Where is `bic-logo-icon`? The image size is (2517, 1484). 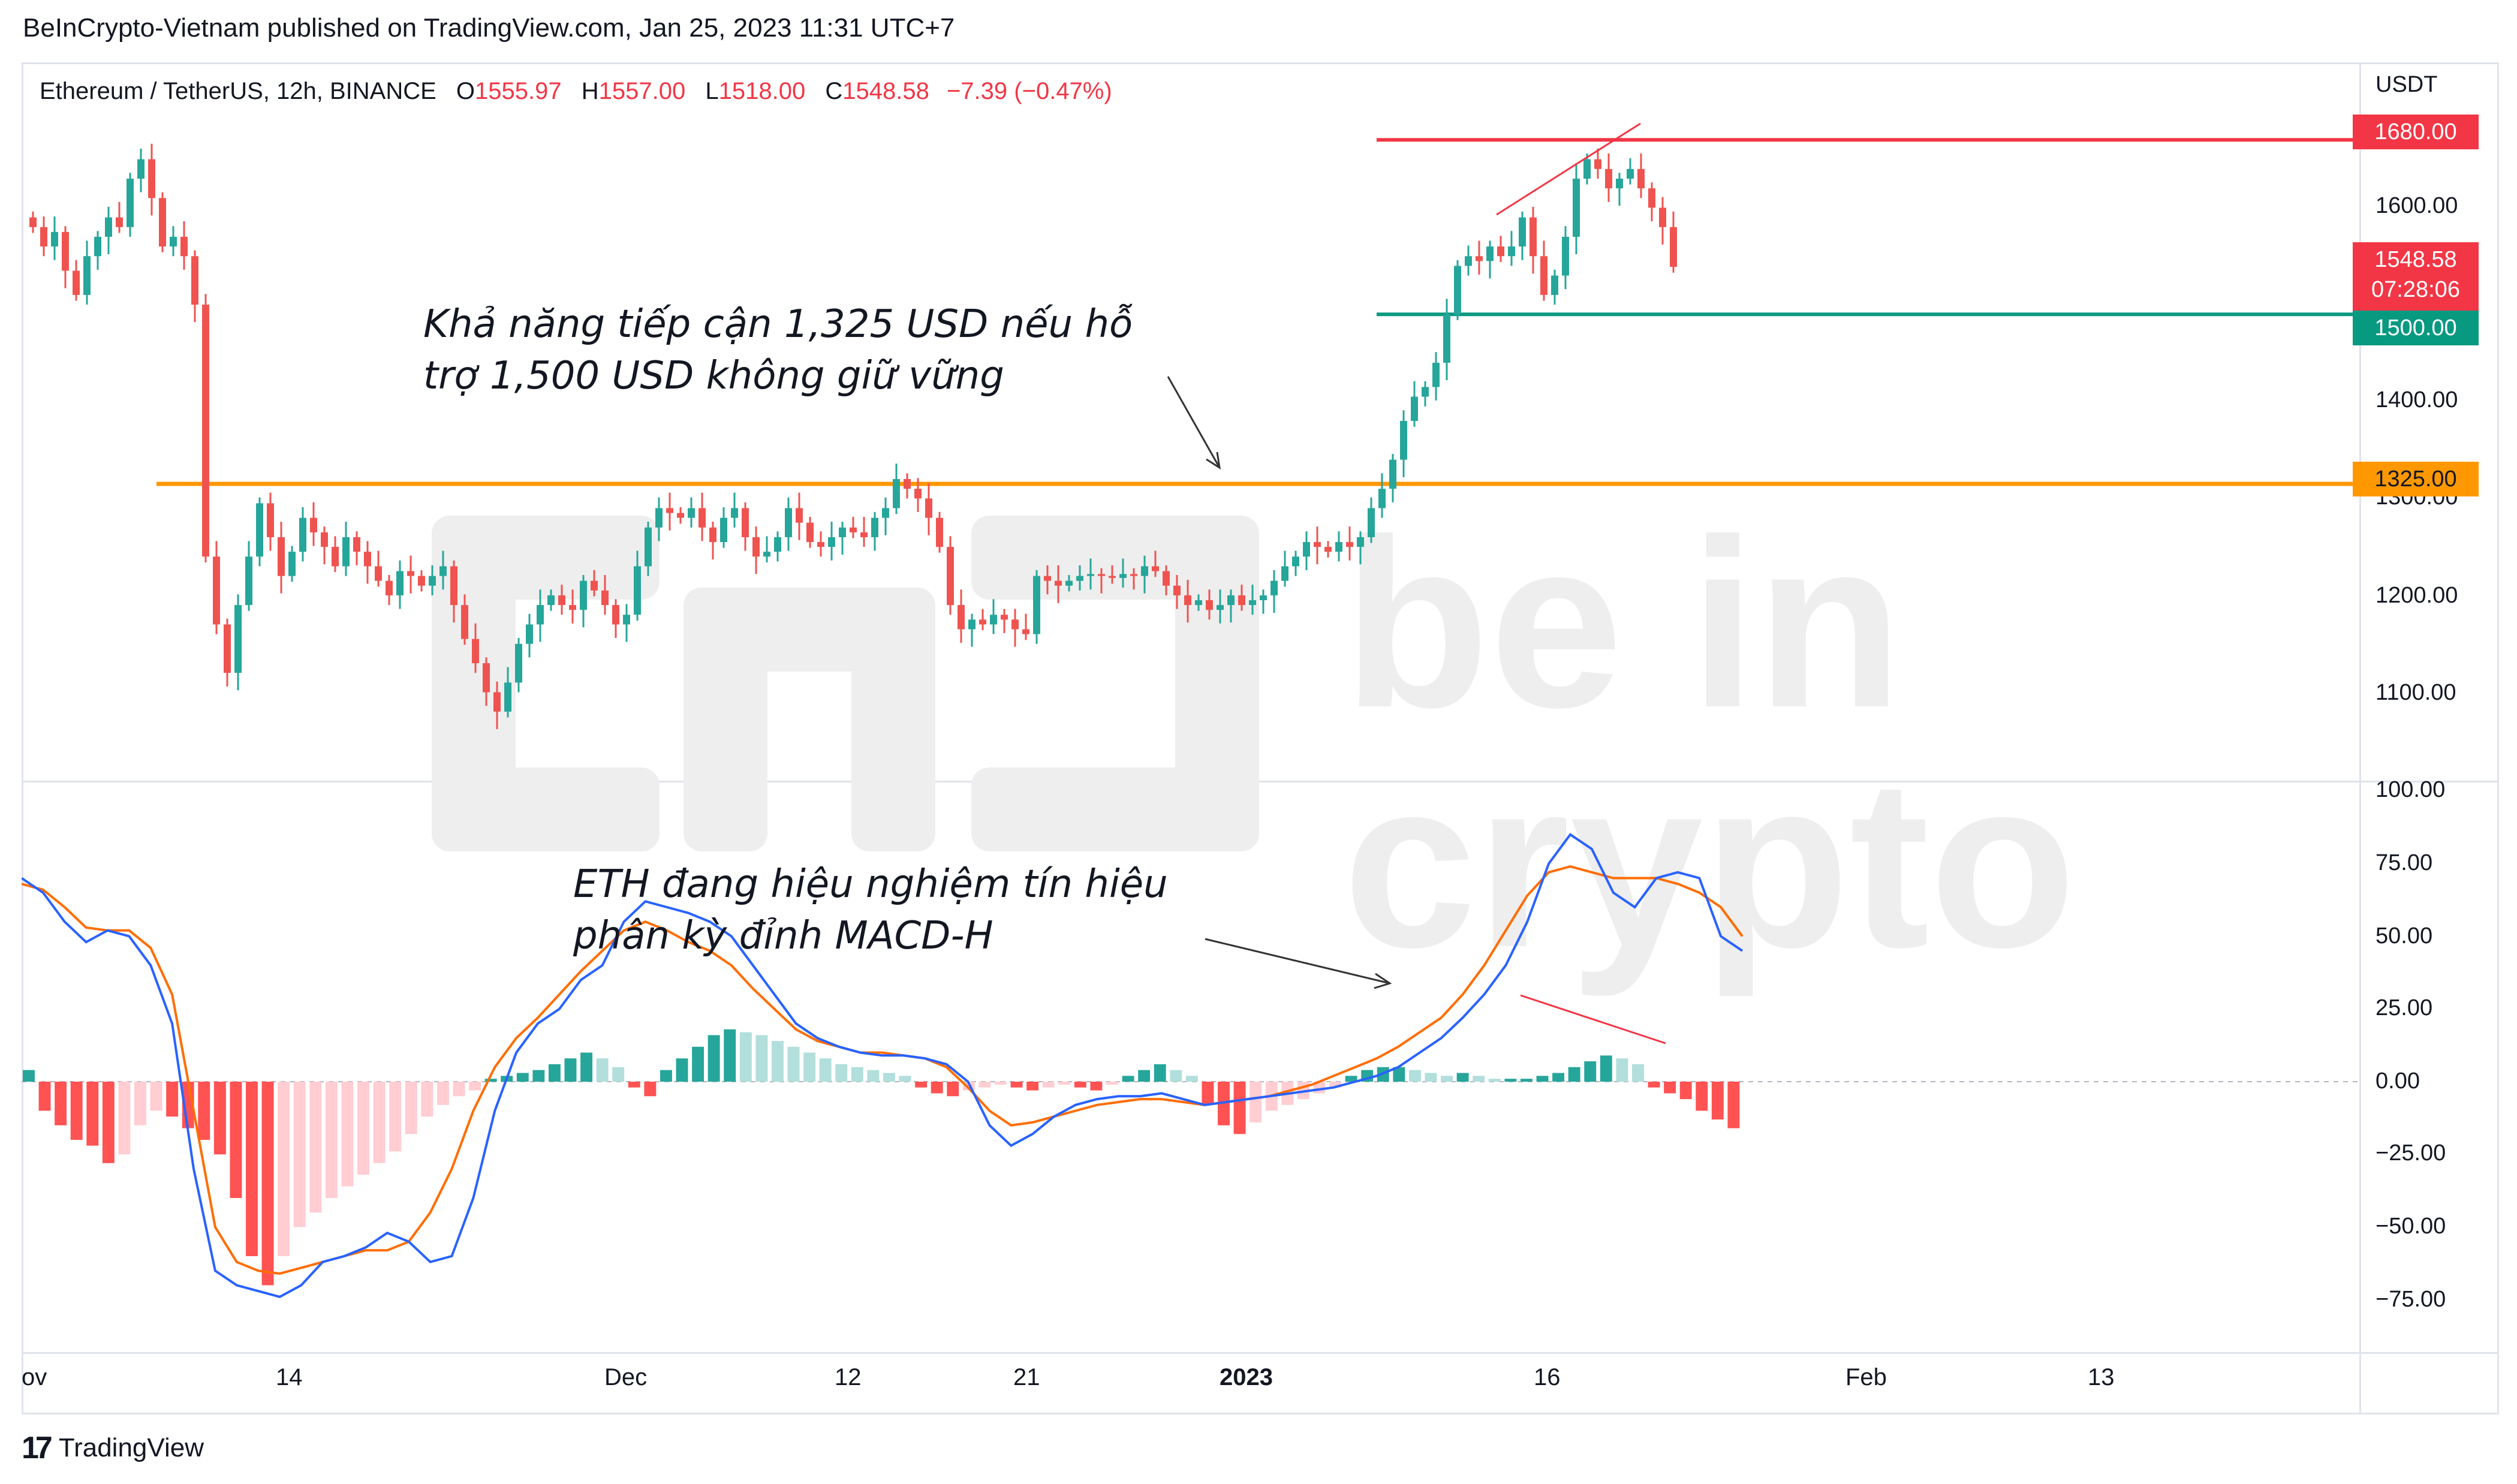 bic-logo-icon is located at coordinates (846, 683).